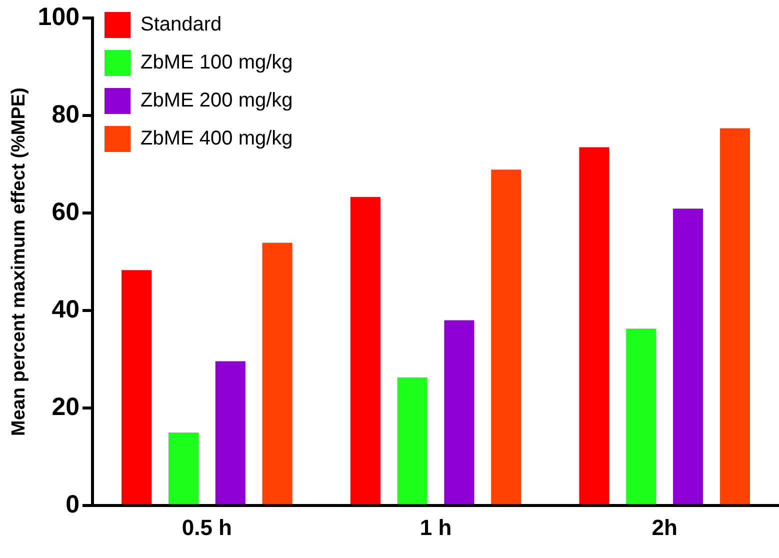 The width and height of the screenshot is (779, 558). I want to click on y-tick-label: 100, so click(59, 16).